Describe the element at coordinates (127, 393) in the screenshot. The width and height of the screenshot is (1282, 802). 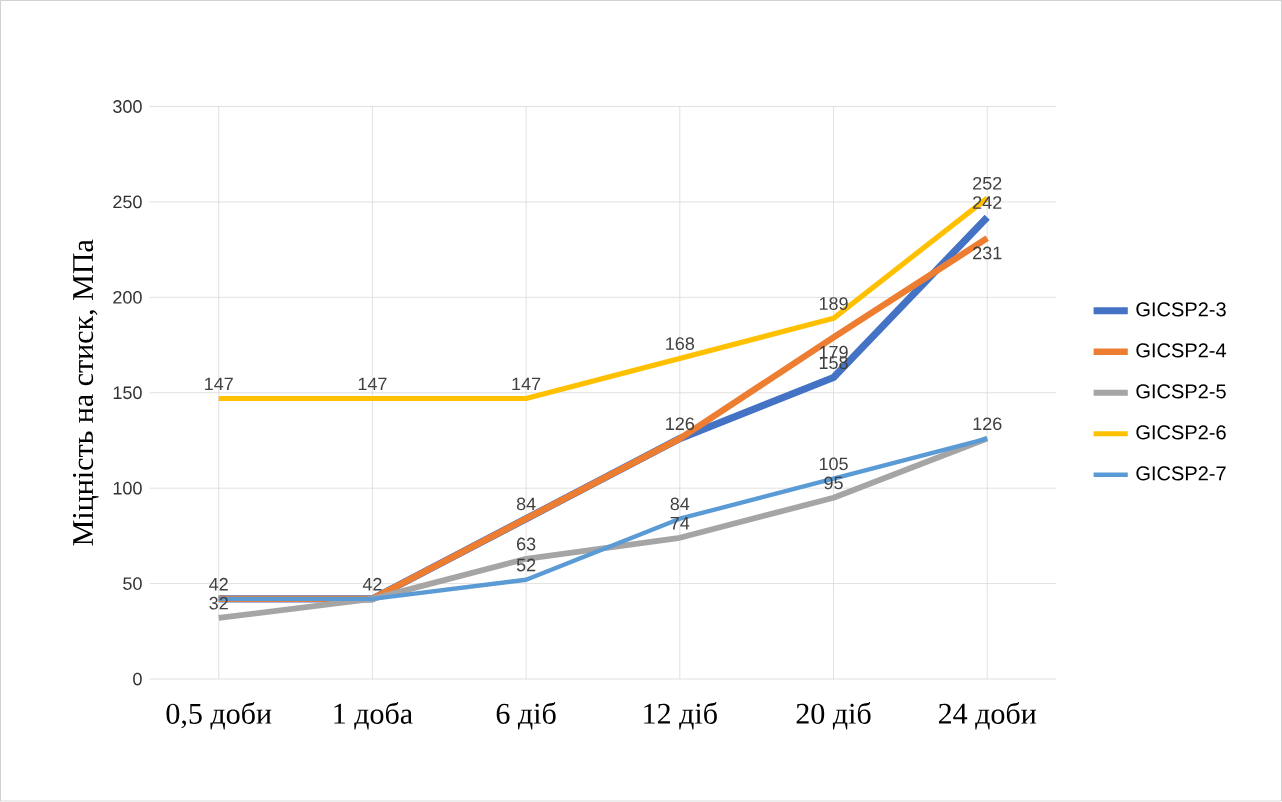
I see `y-tick-label: 150` at that location.